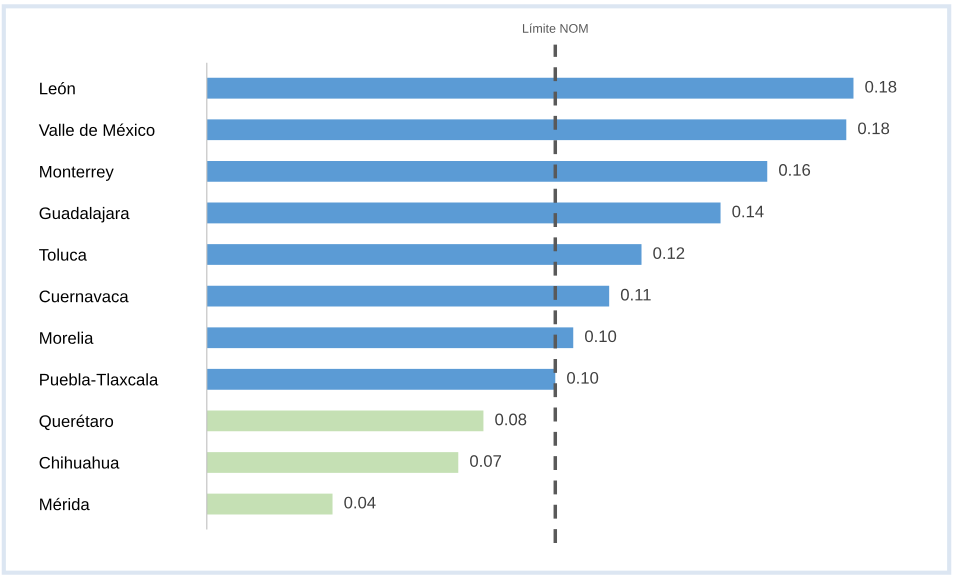 This screenshot has width=953, height=575. Describe the element at coordinates (510, 420) in the screenshot. I see `data-label: 0.08` at that location.